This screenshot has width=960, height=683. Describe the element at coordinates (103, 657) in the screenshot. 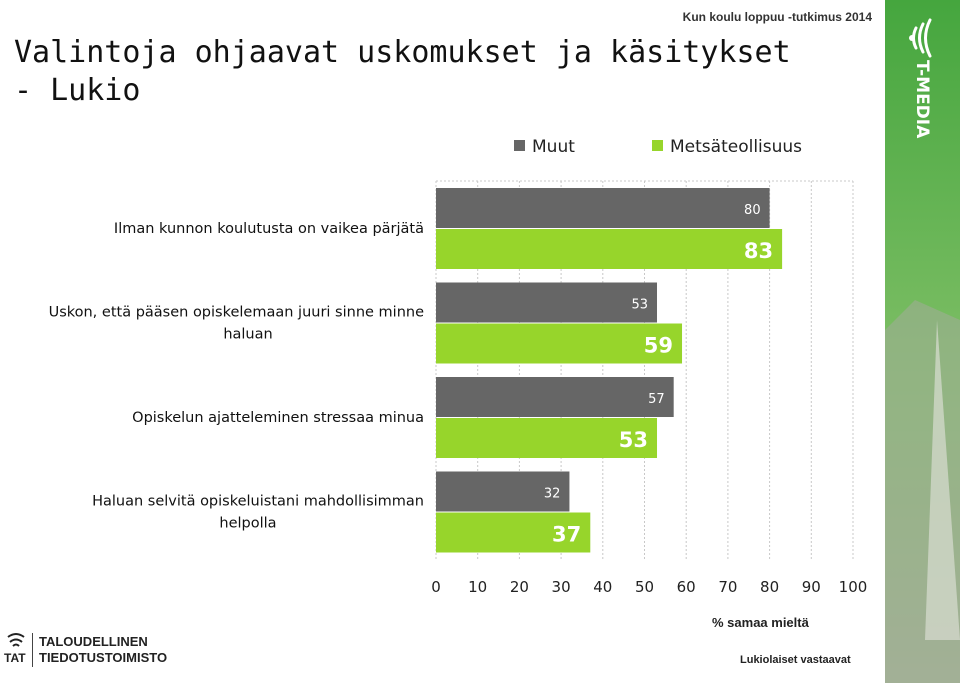

I see `org-name-line-2: TIEDOTUSTOIMISTO` at that location.